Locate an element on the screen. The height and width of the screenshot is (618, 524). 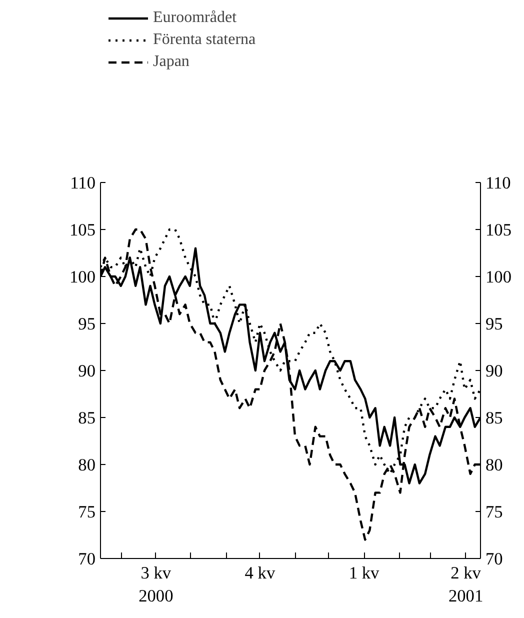
y-tick-label: 70 is located at coordinates (87, 559).